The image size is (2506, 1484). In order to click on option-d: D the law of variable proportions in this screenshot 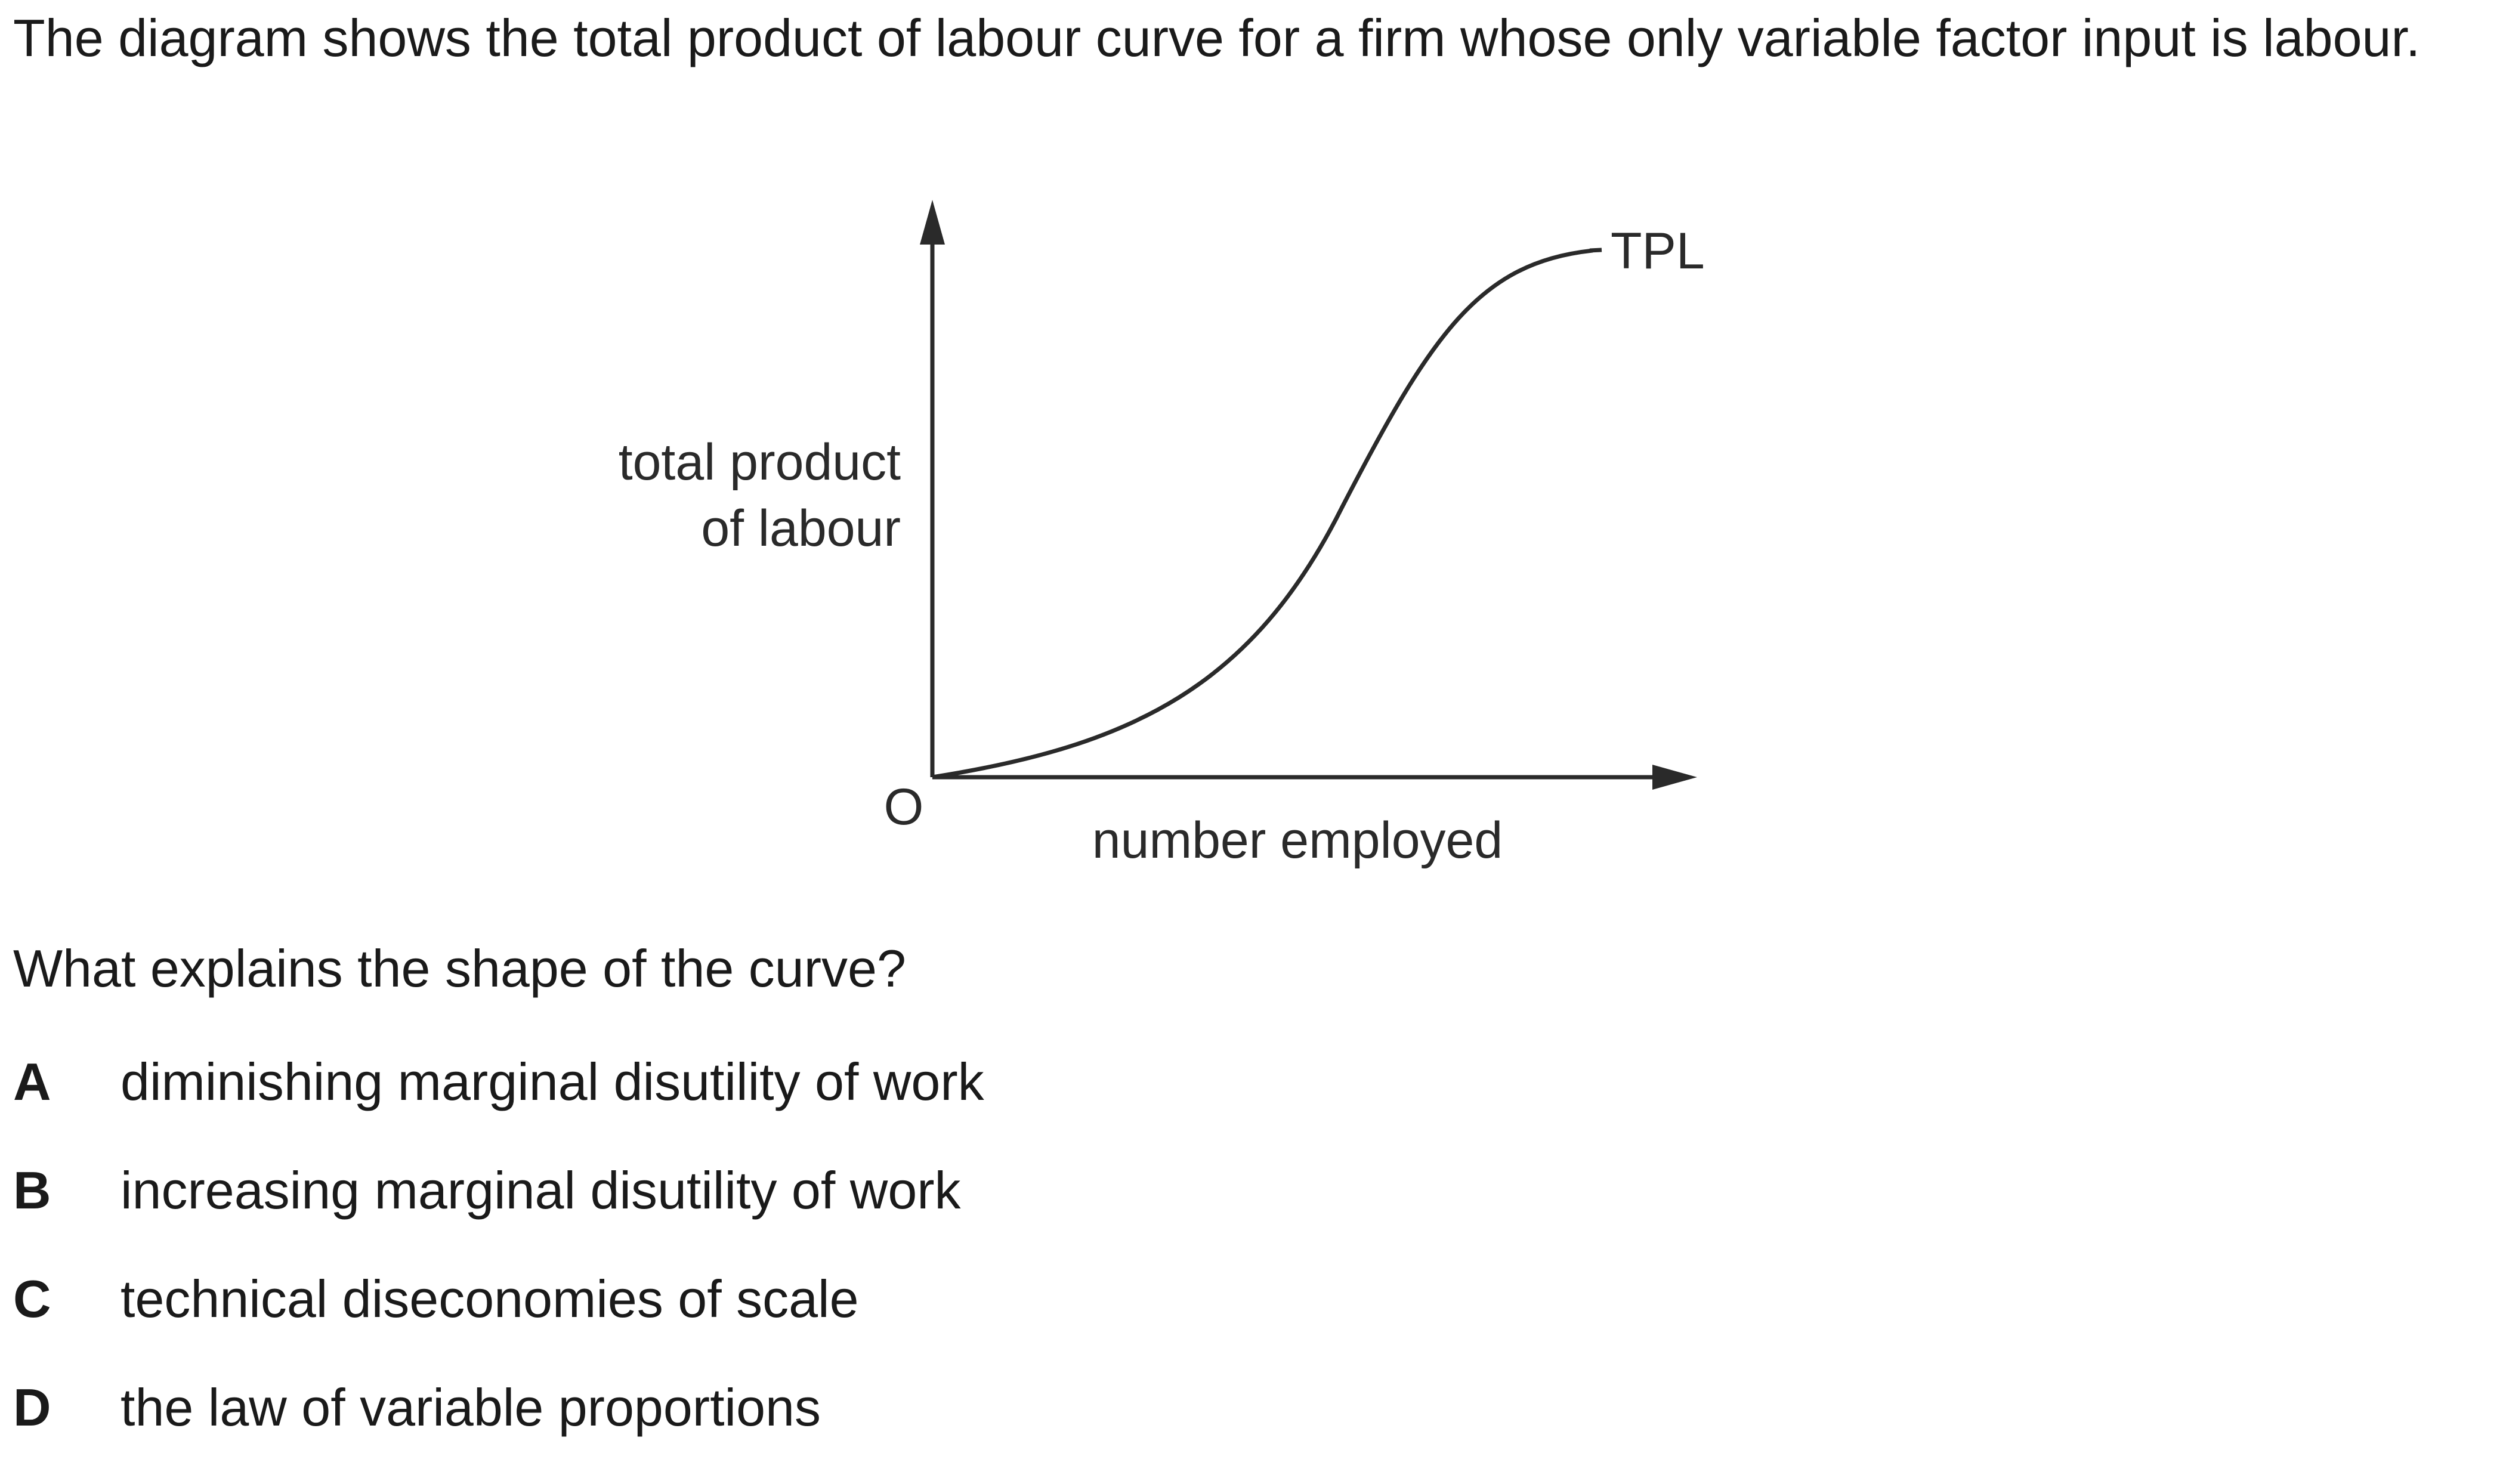, I will do `click(499, 1429)`.